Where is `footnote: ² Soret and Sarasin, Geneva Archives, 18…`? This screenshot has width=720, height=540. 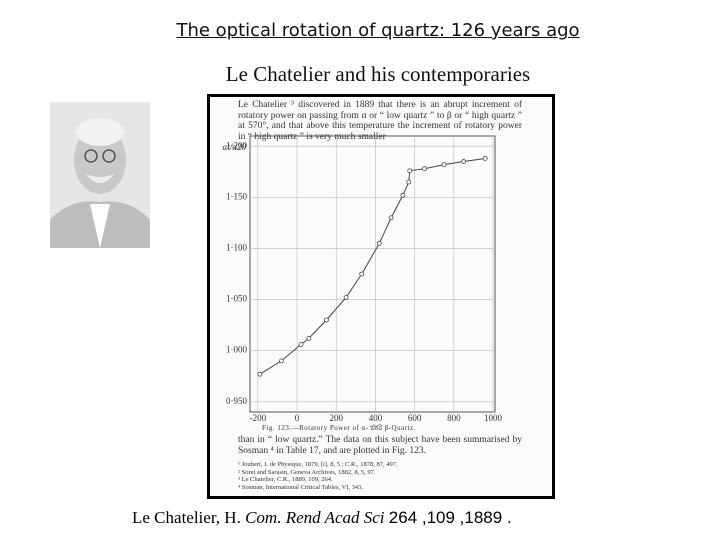 footnote: ² Soret and Sarasin, Geneva Archives, 18… is located at coordinates (307, 472).